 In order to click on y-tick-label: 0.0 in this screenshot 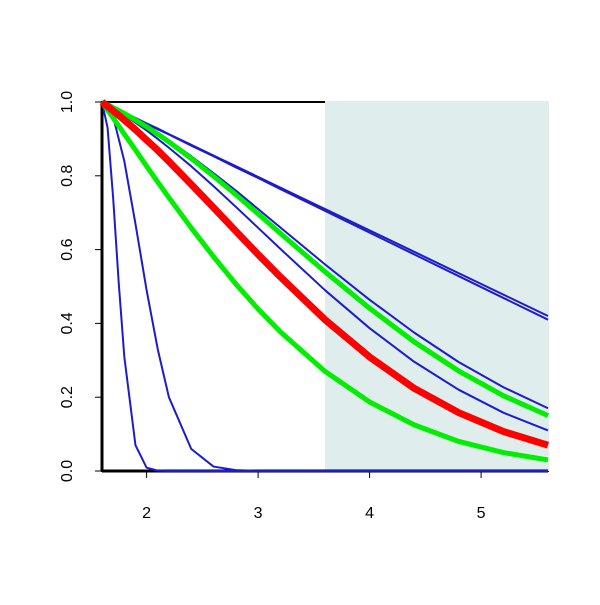, I will do `click(67, 471)`.